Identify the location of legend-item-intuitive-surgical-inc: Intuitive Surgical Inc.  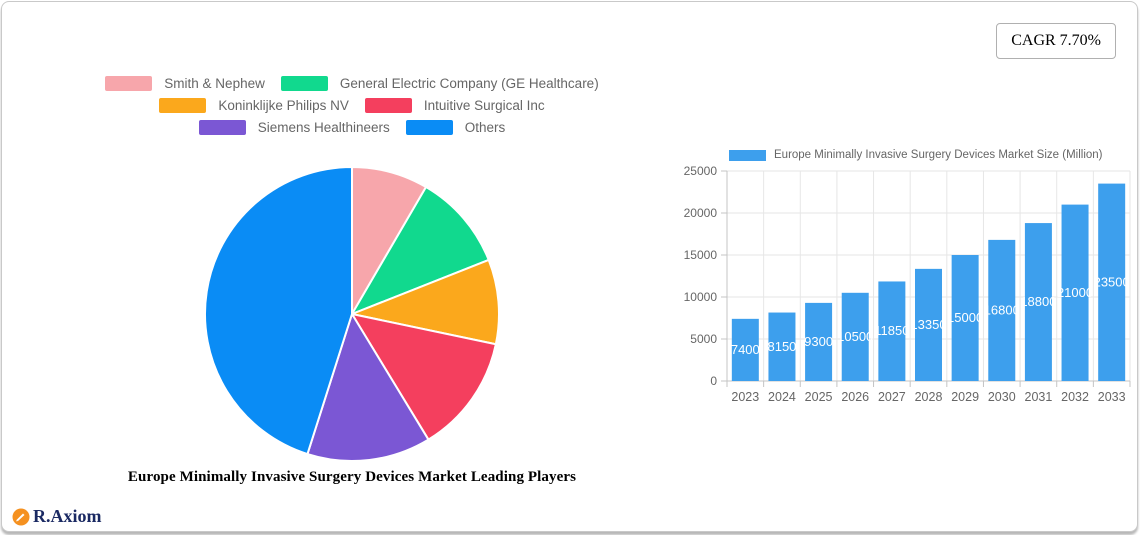
(454, 105).